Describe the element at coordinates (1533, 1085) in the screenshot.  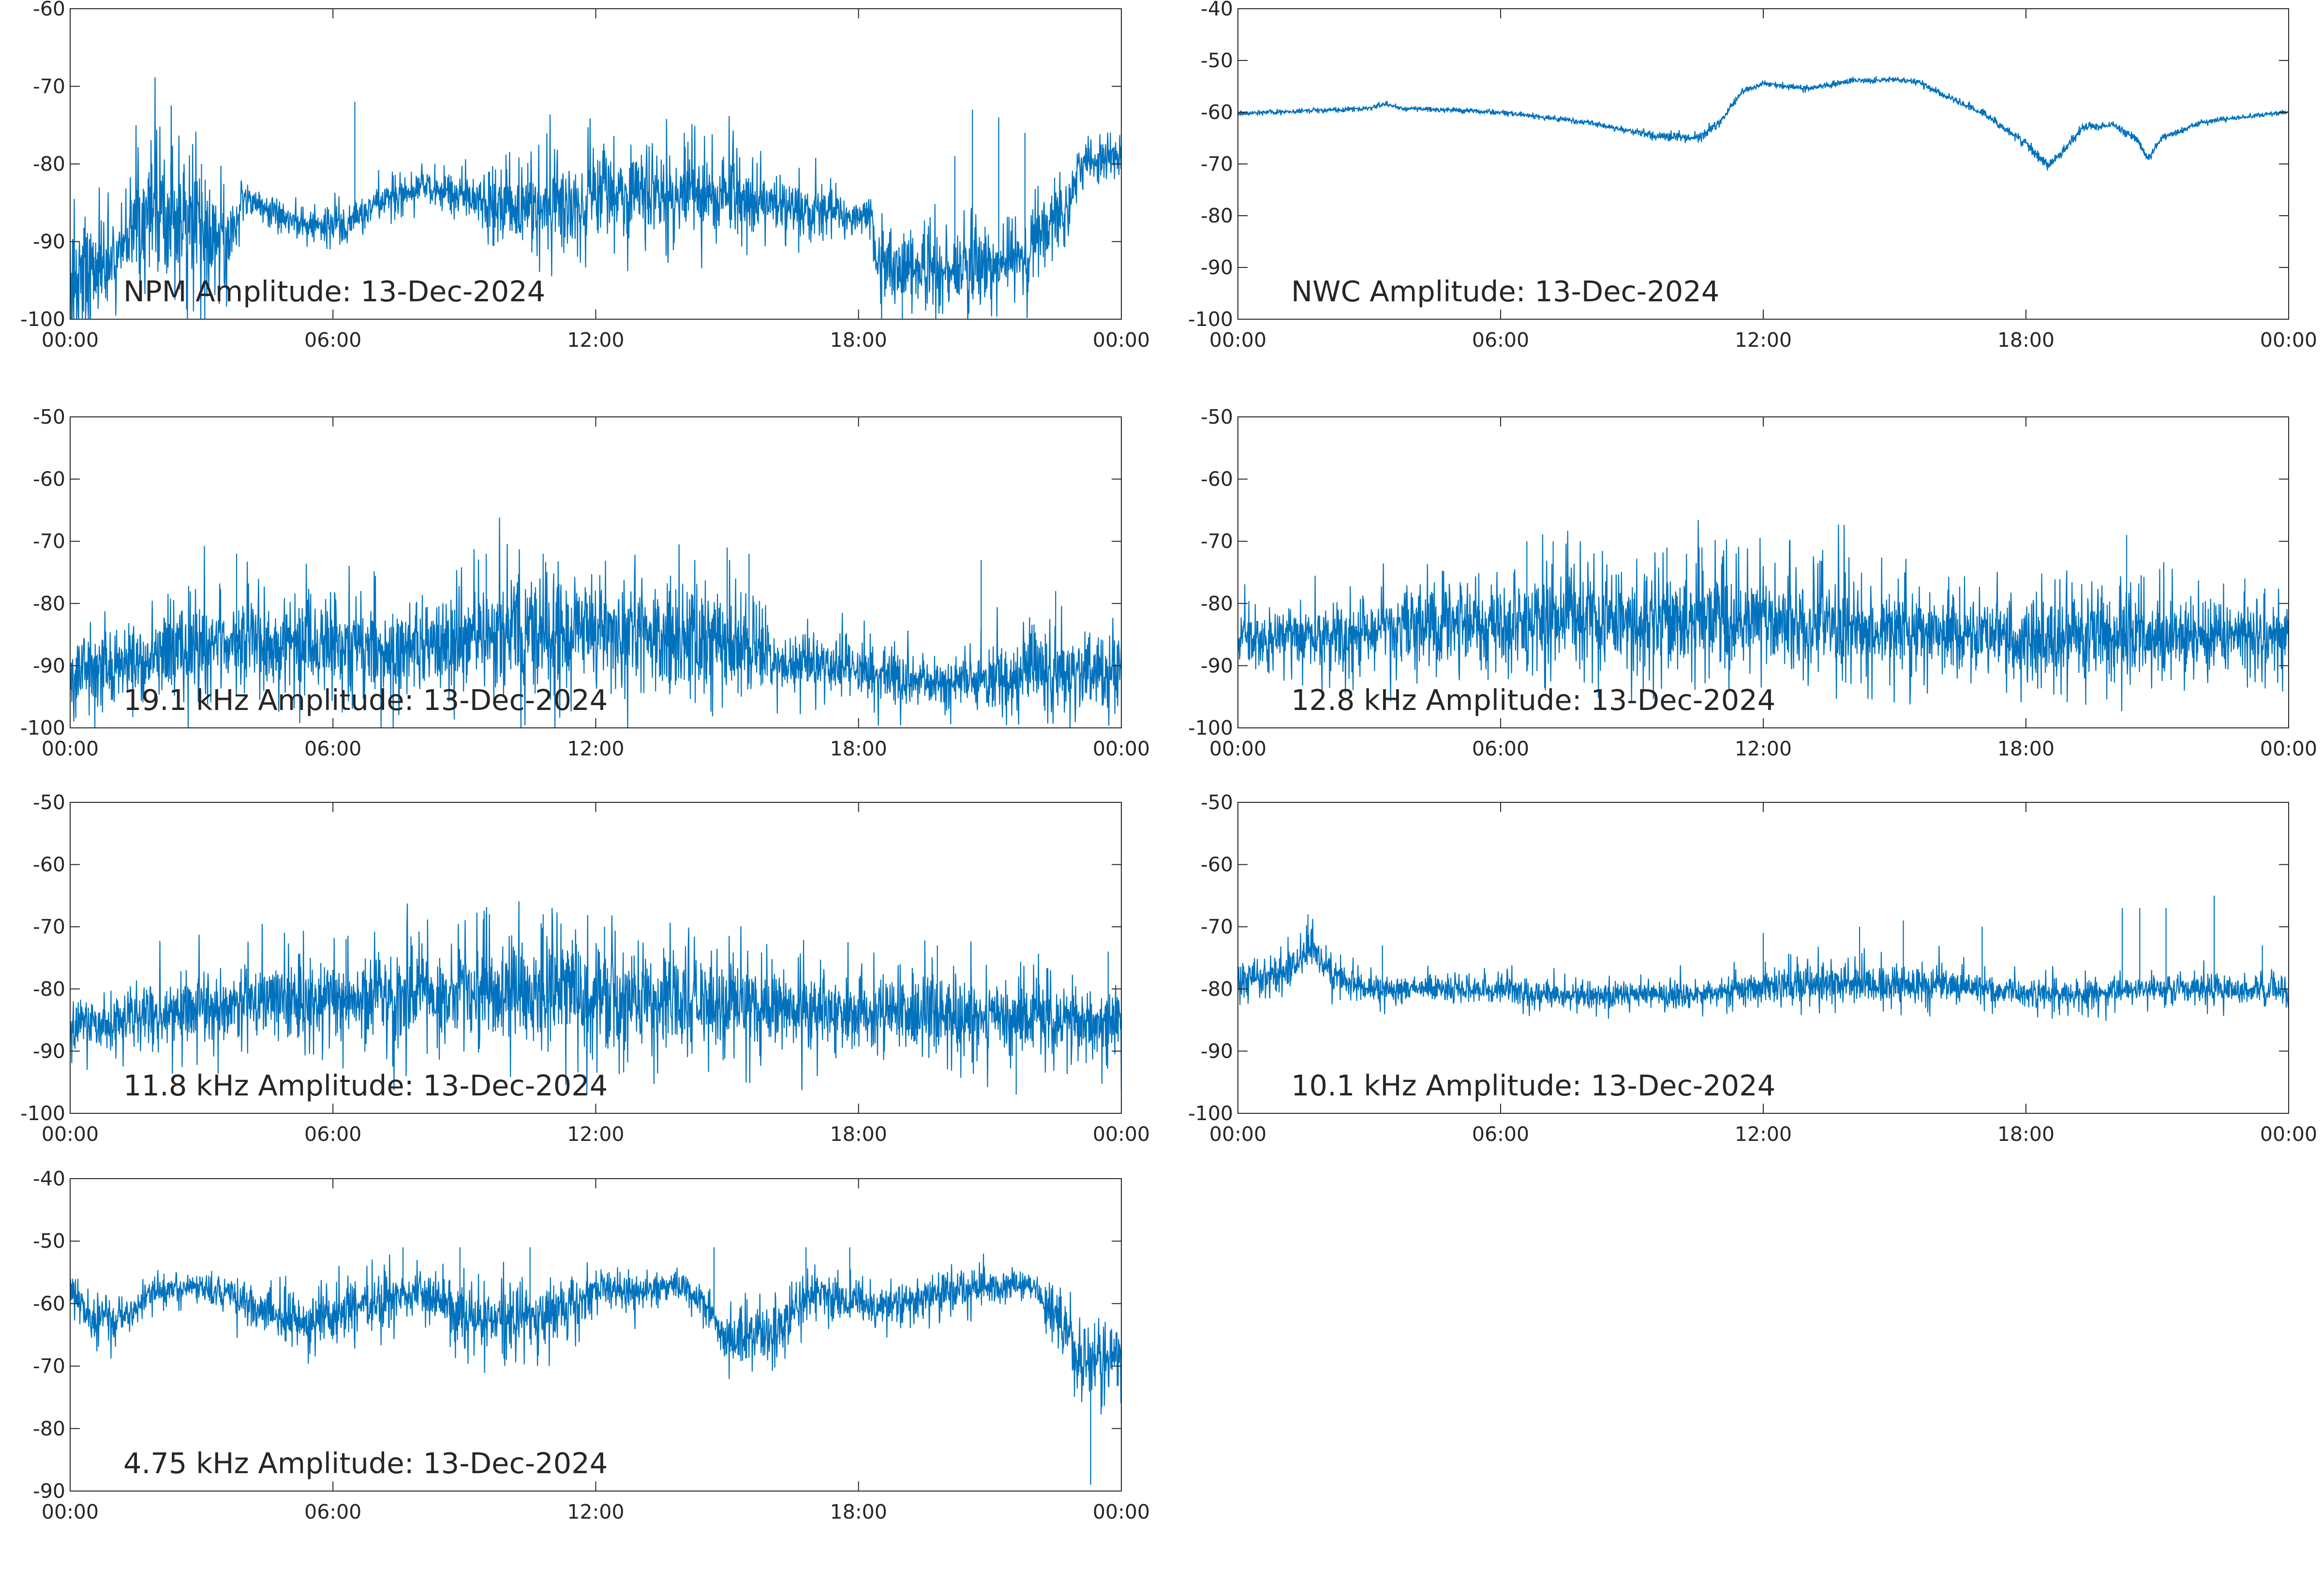
I see `chart-title: 10.1 kHz Amplitude: 13-Dec-2024` at that location.